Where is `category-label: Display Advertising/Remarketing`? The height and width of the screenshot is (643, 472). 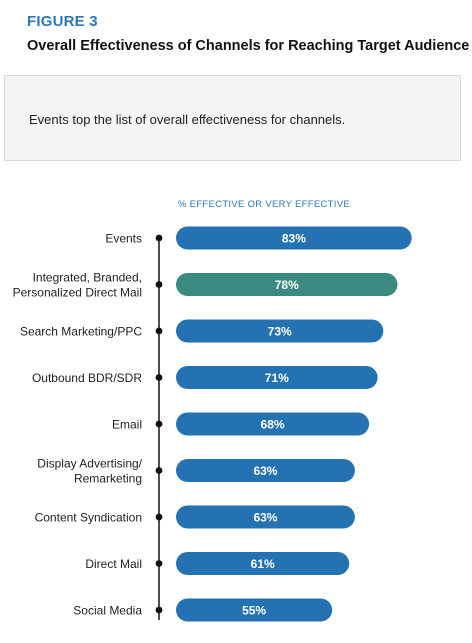
category-label: Display Advertising/Remarketing is located at coordinates (89, 471).